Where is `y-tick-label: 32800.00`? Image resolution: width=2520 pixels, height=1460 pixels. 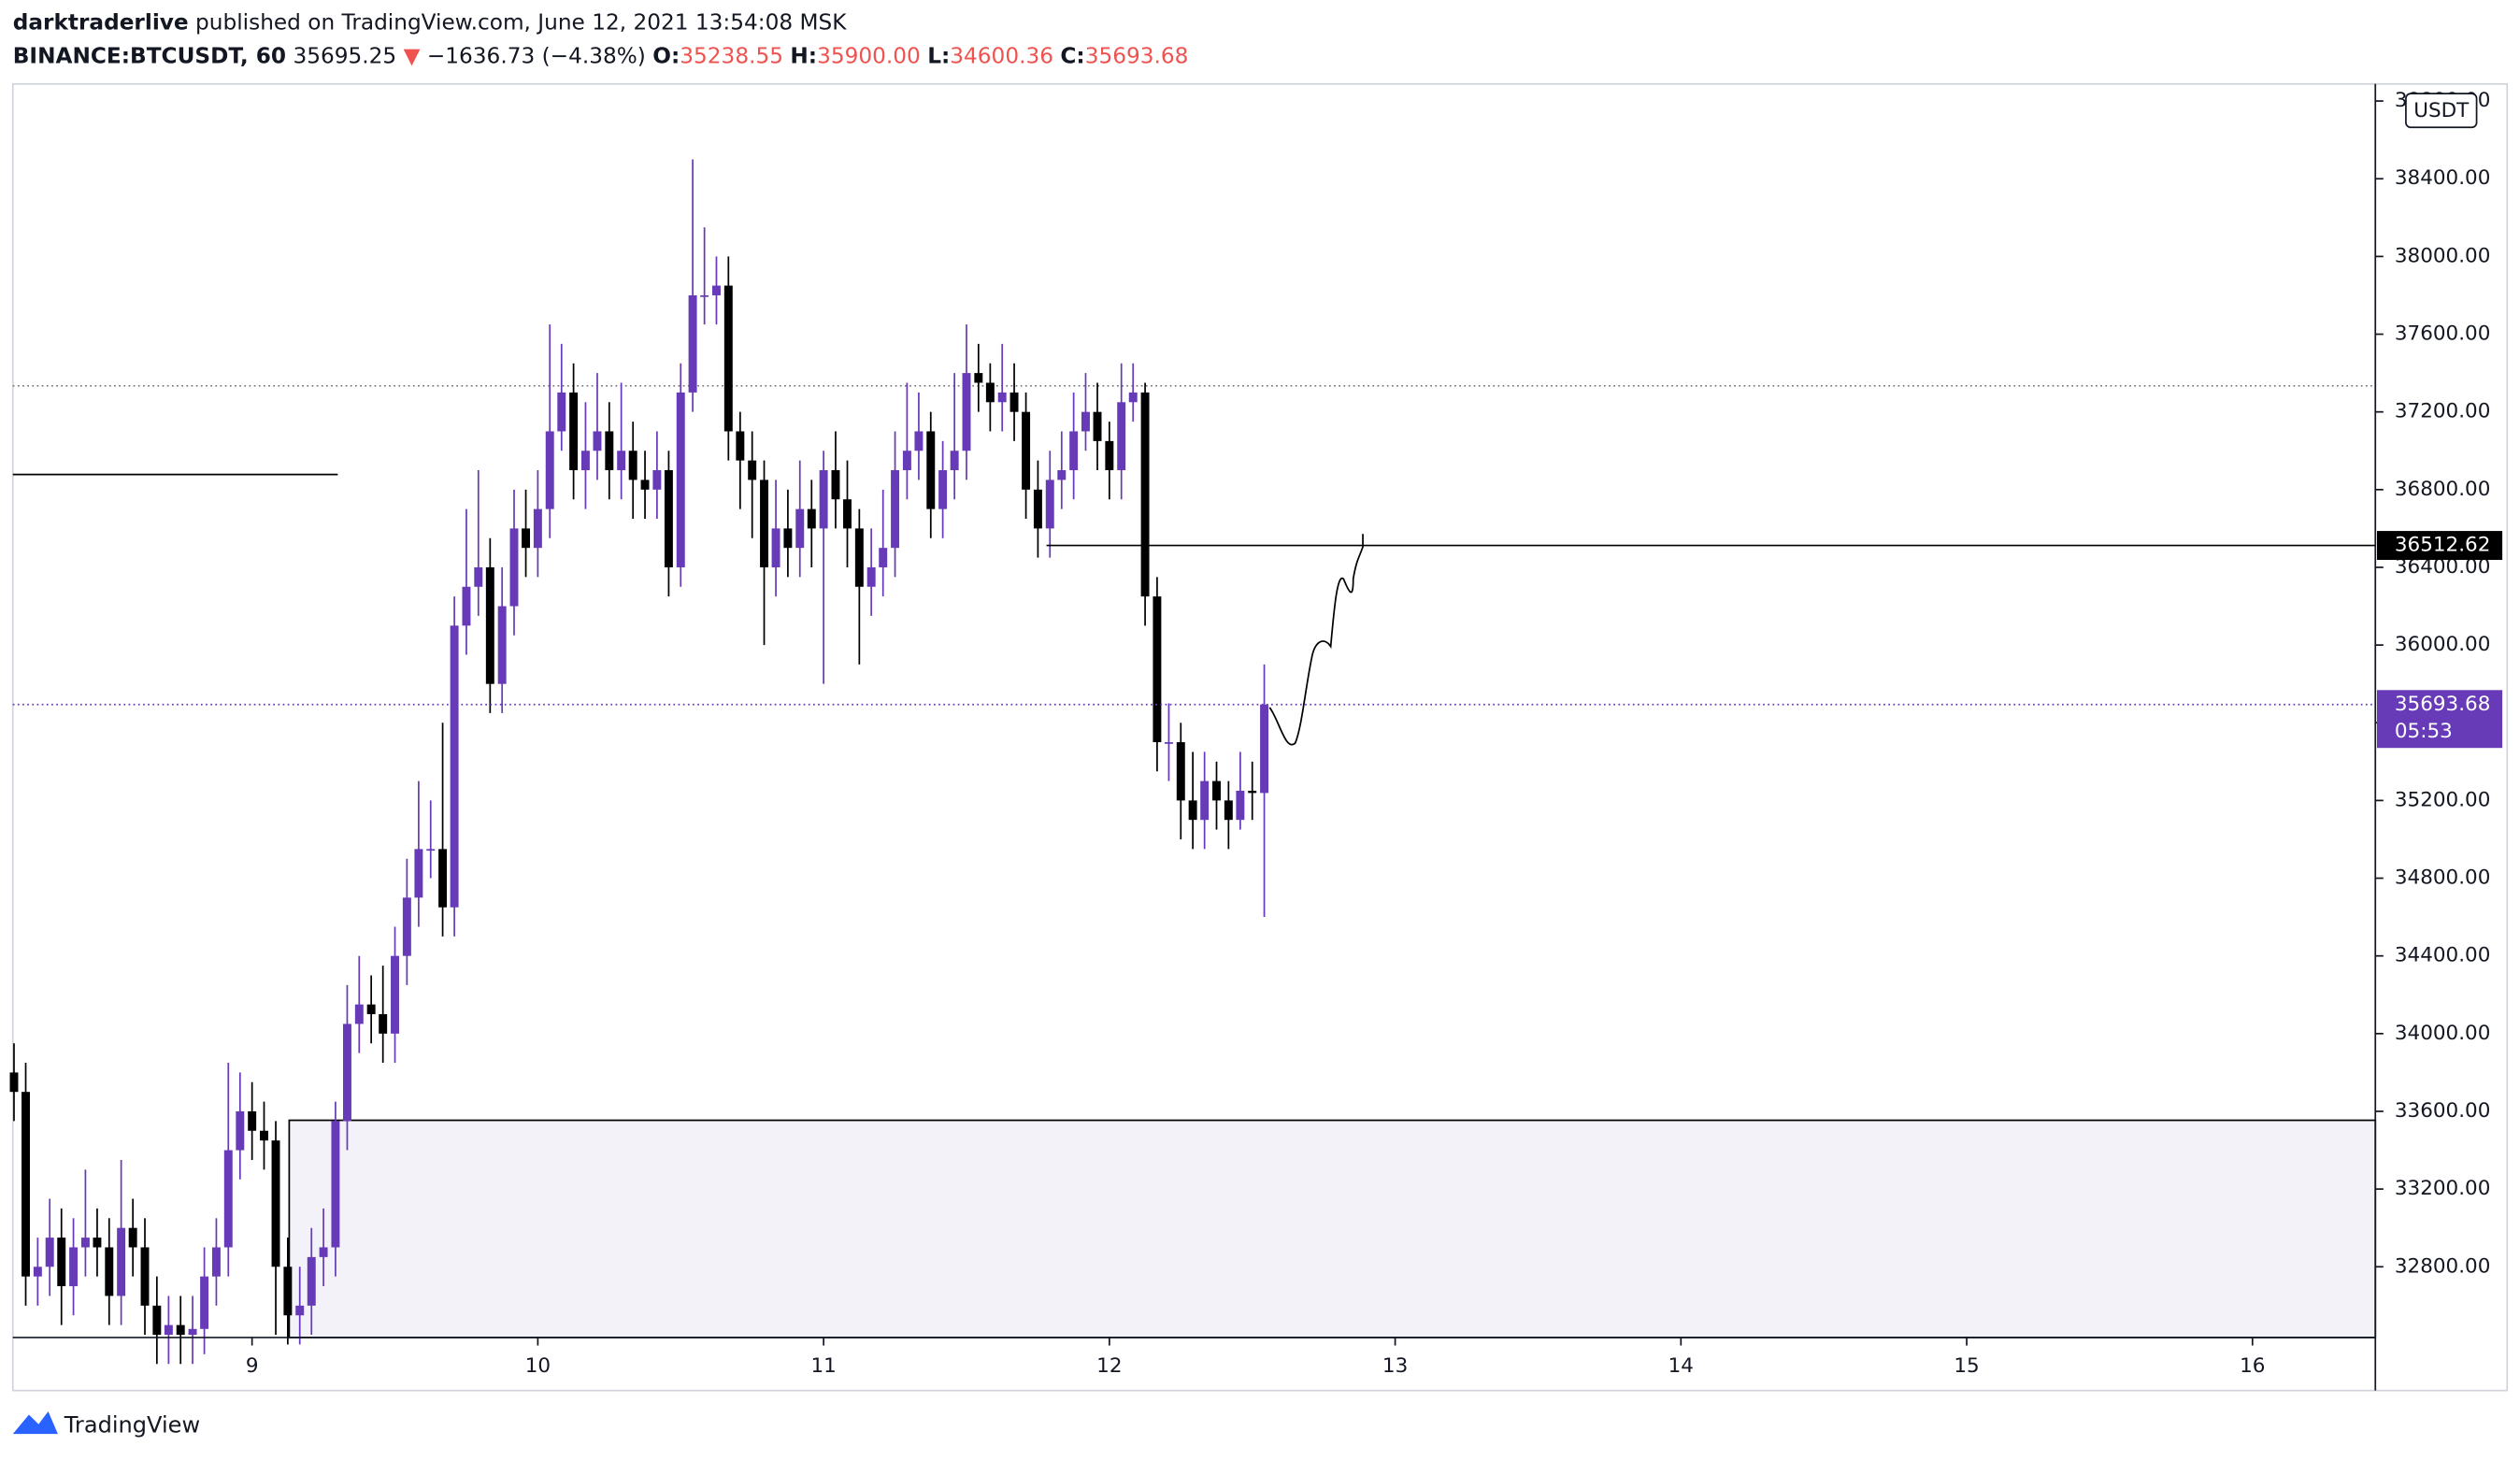
y-tick-label: 32800.00 is located at coordinates (2443, 1266).